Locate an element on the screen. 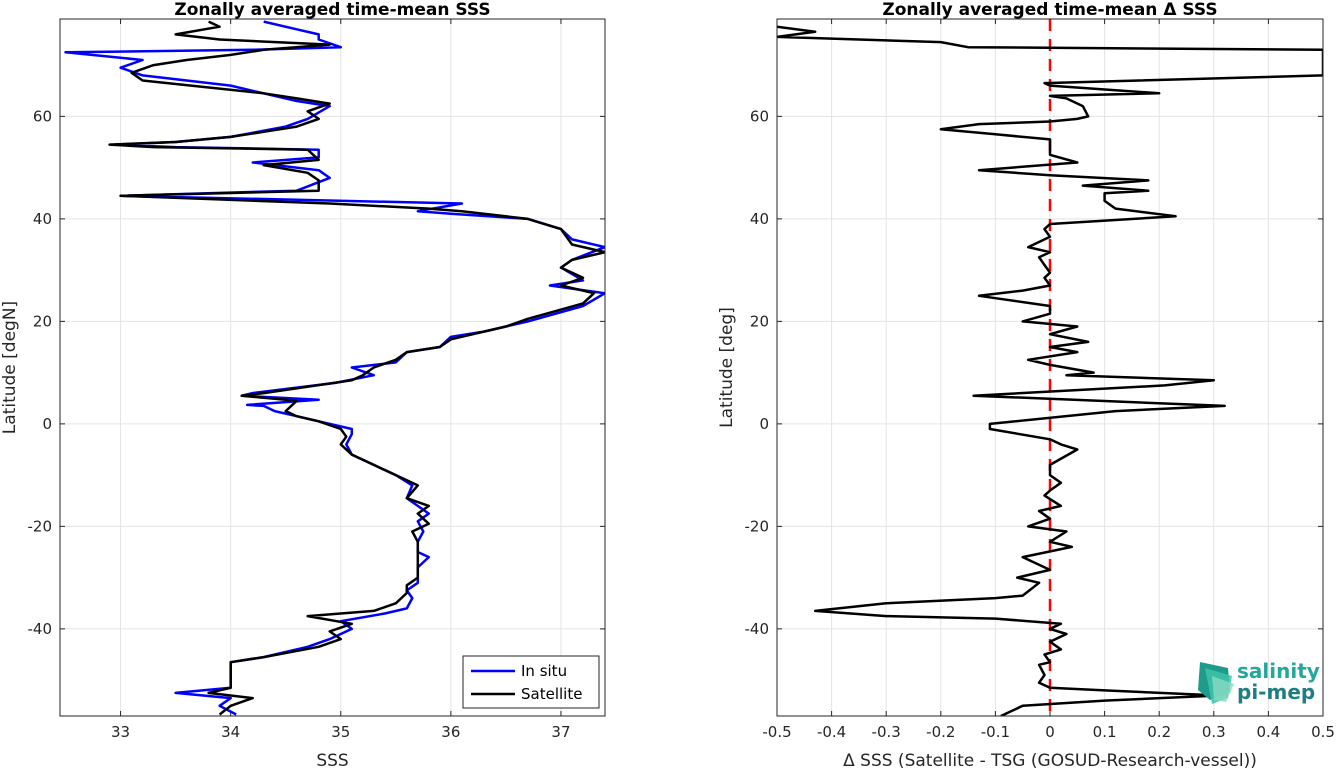  legend-box is located at coordinates (531, 682).